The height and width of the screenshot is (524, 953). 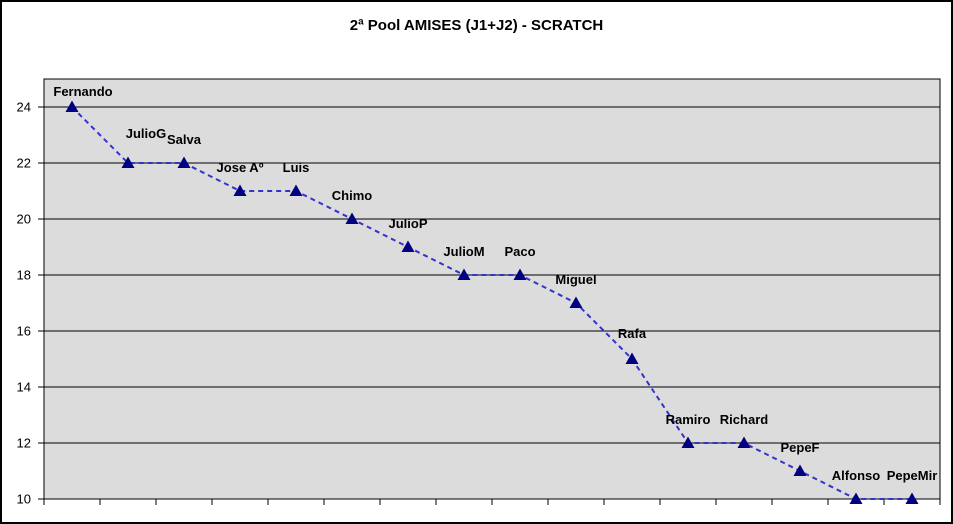 I want to click on data-point-label: Alfonso, so click(x=856, y=475).